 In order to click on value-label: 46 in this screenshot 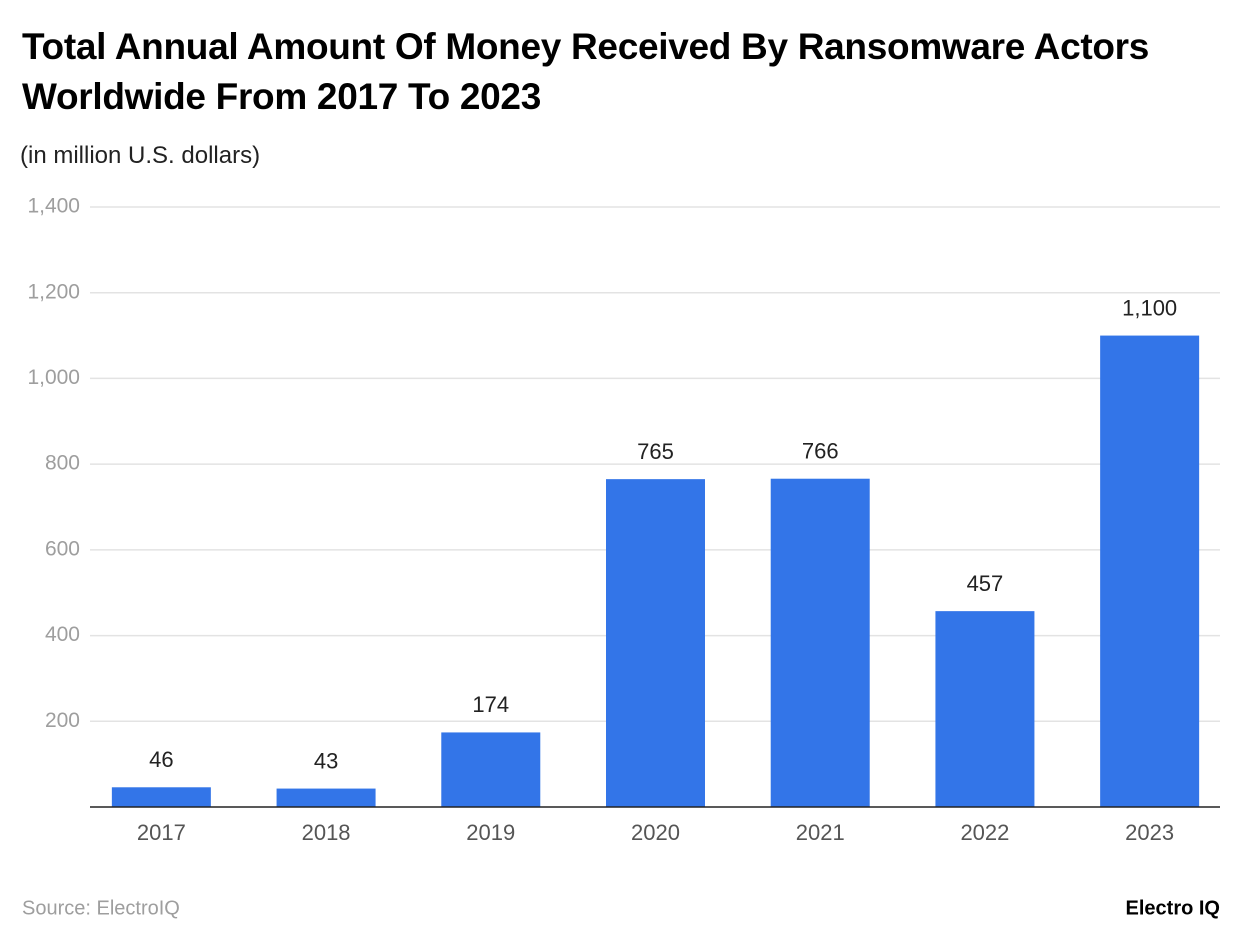, I will do `click(161, 759)`.